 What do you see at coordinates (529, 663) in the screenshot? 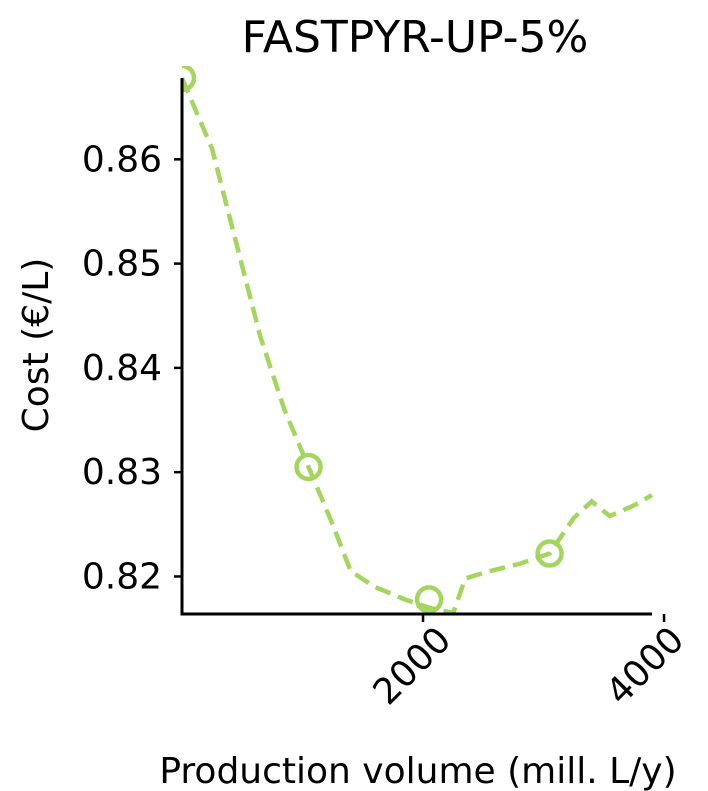
I see `x-axis-ticks: 2000 4000` at bounding box center [529, 663].